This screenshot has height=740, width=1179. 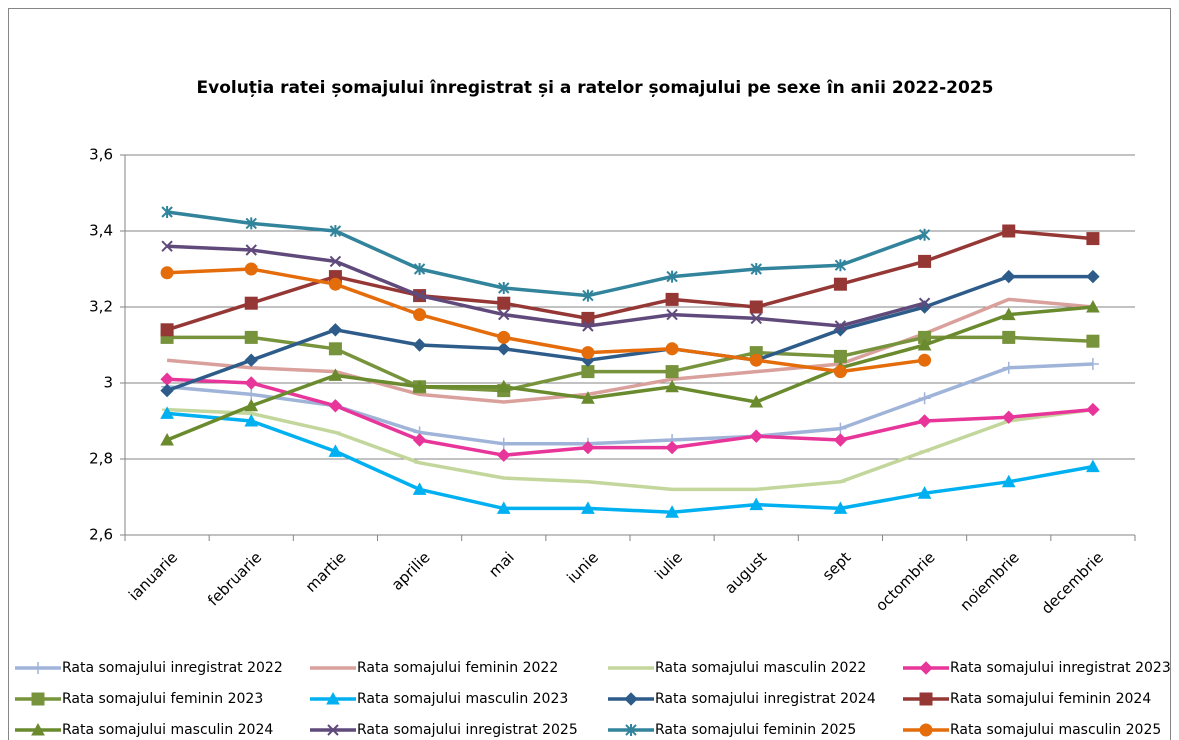 I want to click on legend-label: Rata somajului inregistrat 2023, so click(x=1060, y=668).